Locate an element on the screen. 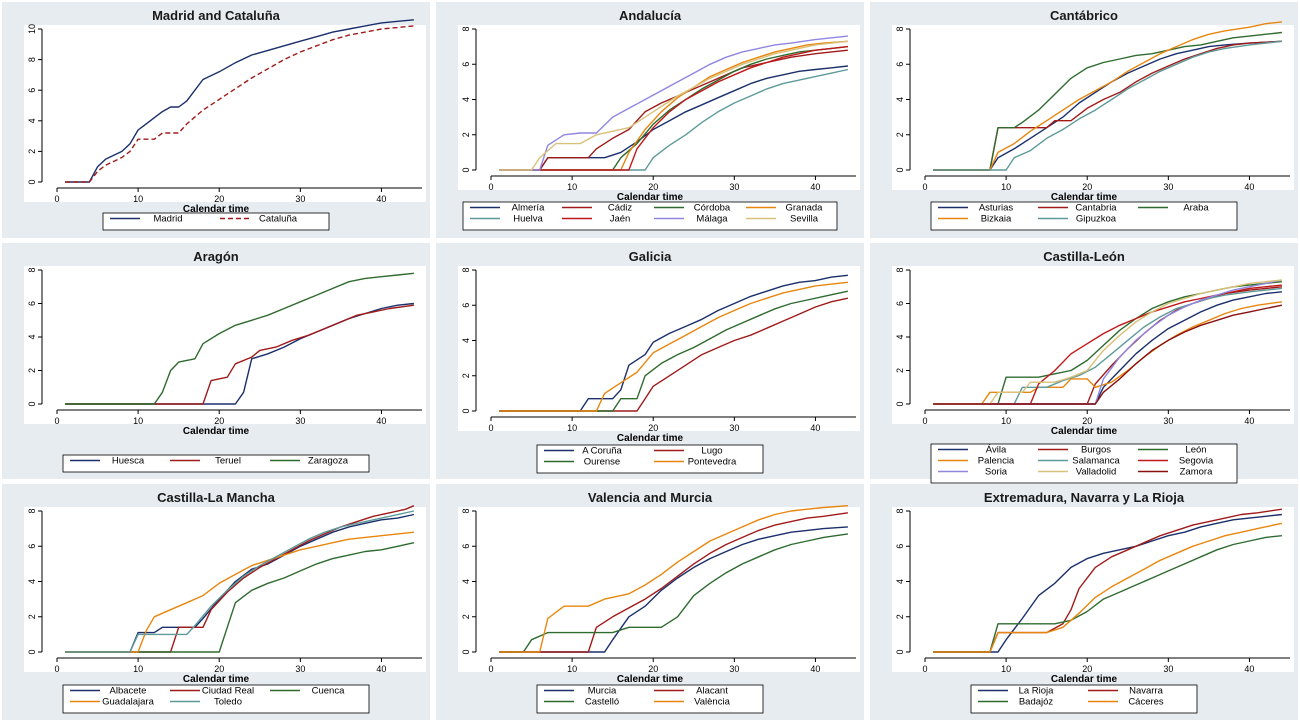 Image resolution: width=1300 pixels, height=722 pixels. legend-label-la-rioja: La Rioja is located at coordinates (1037, 691).